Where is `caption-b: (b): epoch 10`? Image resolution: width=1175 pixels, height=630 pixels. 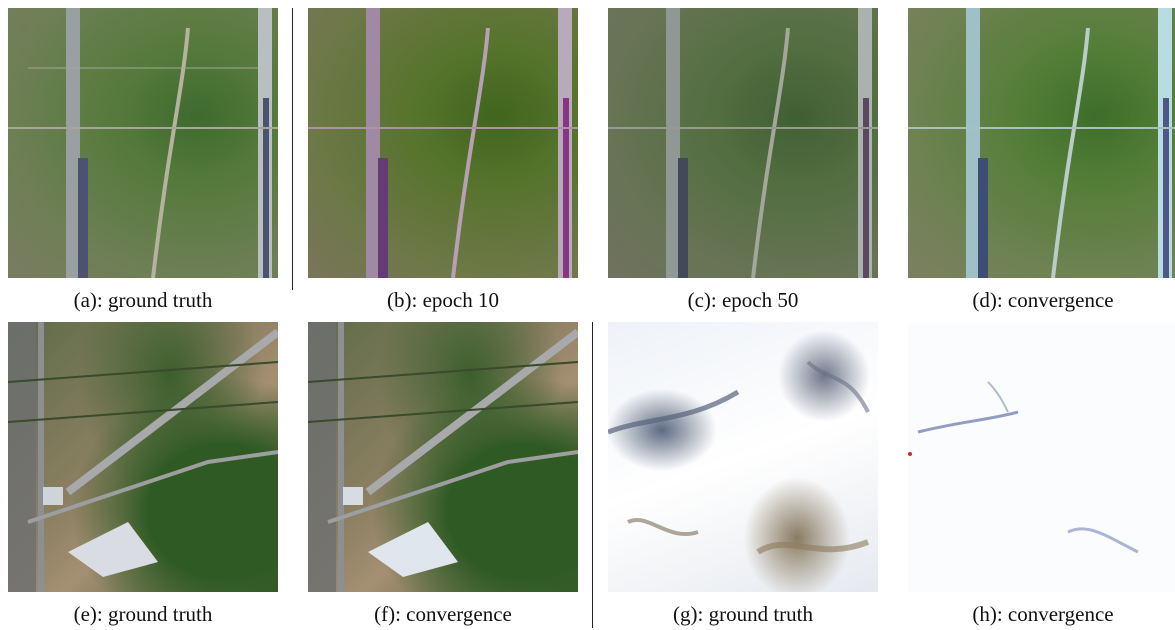
caption-b: (b): epoch 10 is located at coordinates (443, 300).